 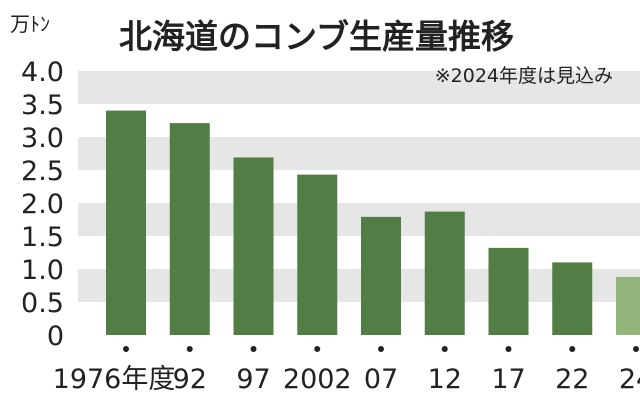 I want to click on x-tick-label: 92, so click(x=190, y=379).